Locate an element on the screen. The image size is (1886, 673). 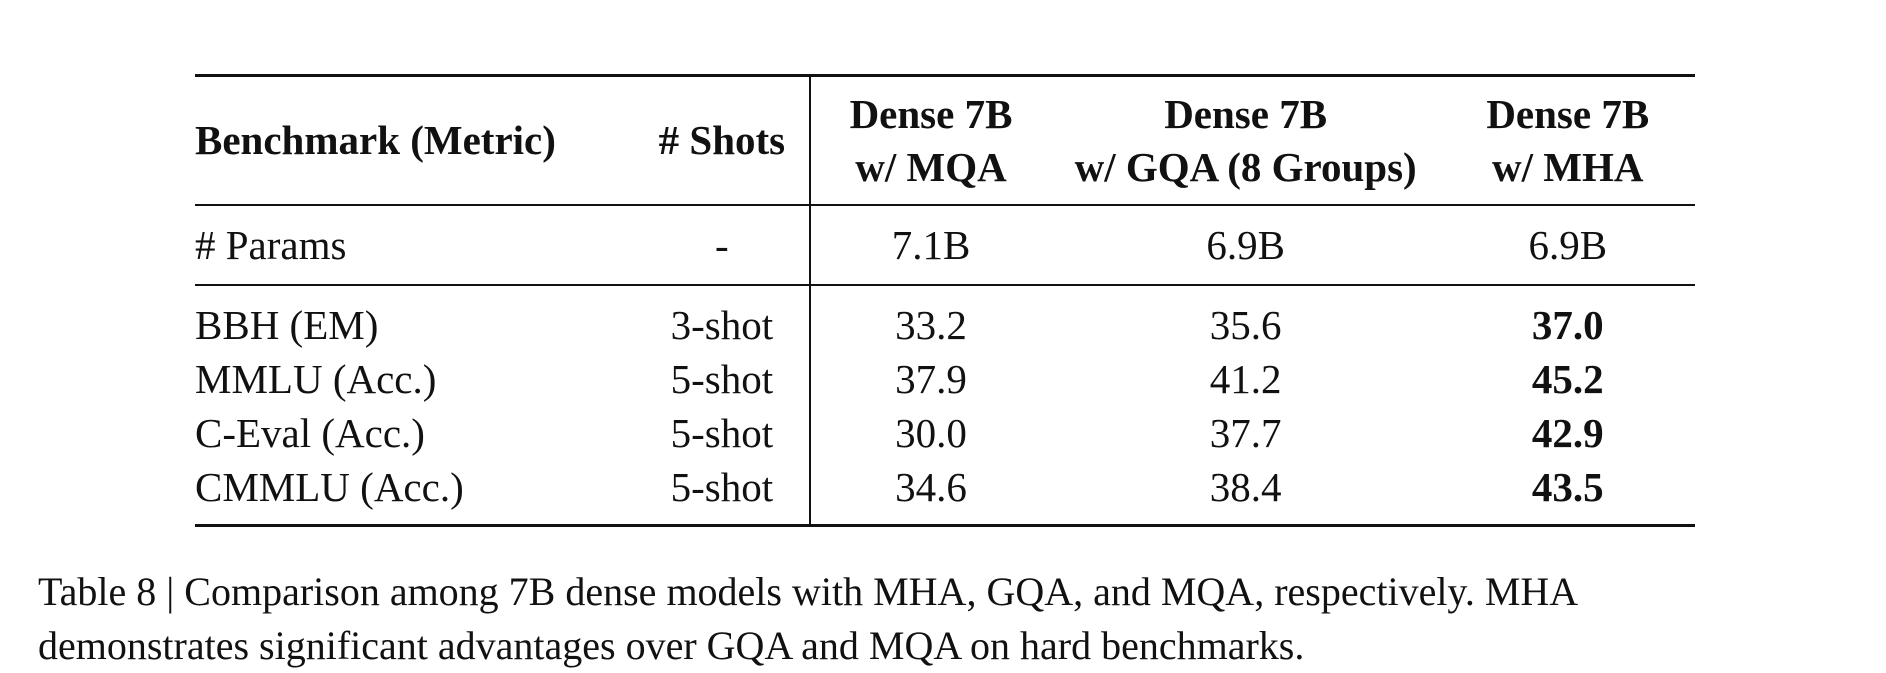
row-benchmark: BBH (EM) is located at coordinates (415, 318).